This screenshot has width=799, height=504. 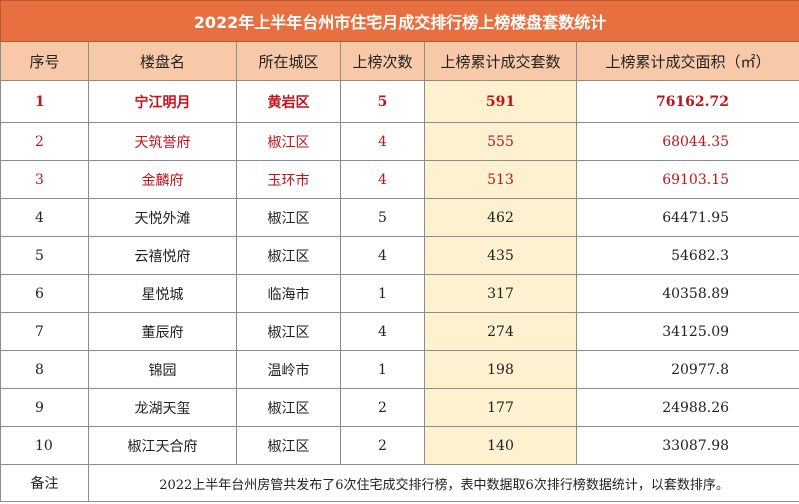 I want to click on row-name: 星悦城, so click(x=162, y=293).